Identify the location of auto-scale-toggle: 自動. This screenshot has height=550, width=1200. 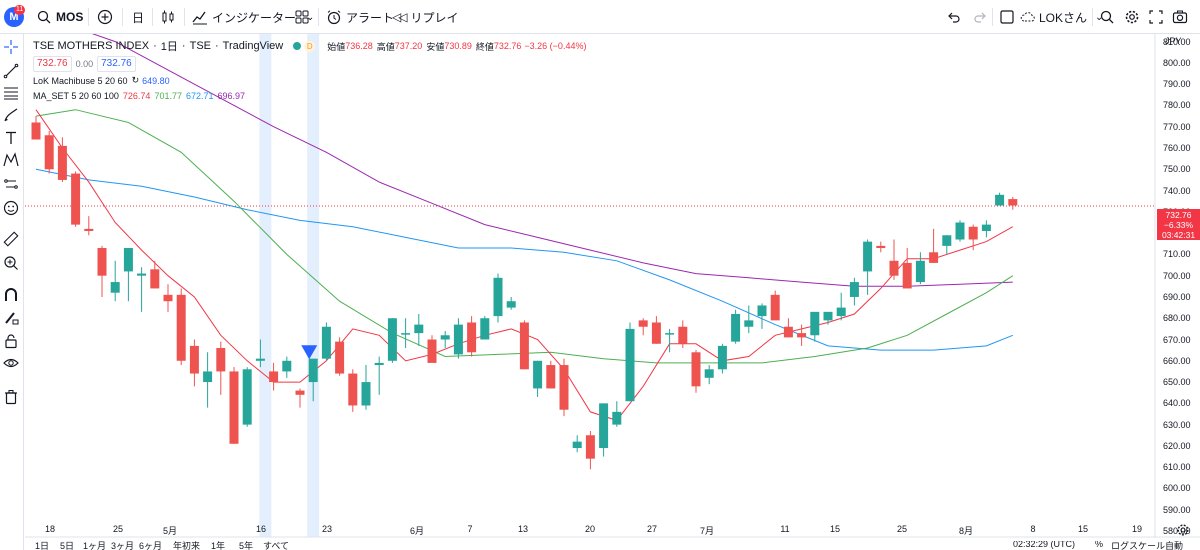
(1174, 545).